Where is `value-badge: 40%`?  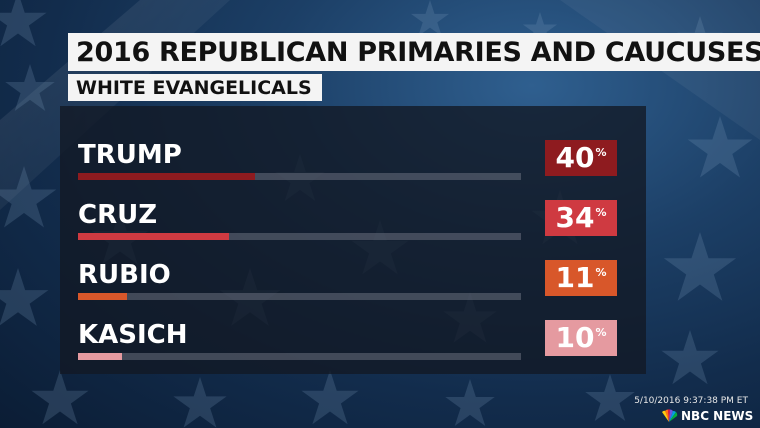
value-badge: 40% is located at coordinates (581, 158).